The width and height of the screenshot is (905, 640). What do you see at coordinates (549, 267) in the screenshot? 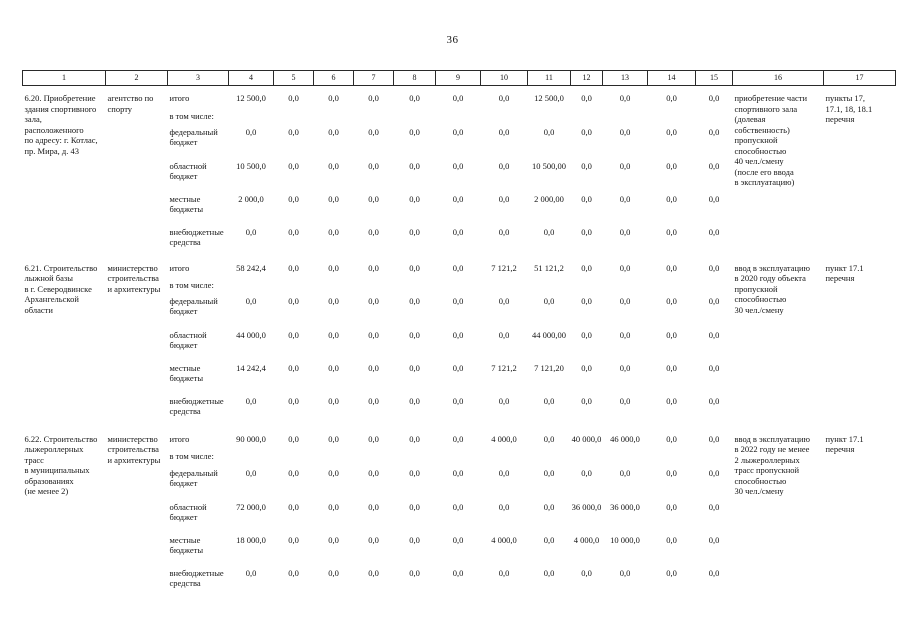
I see `value-cell: 51 121,2` at bounding box center [549, 267].